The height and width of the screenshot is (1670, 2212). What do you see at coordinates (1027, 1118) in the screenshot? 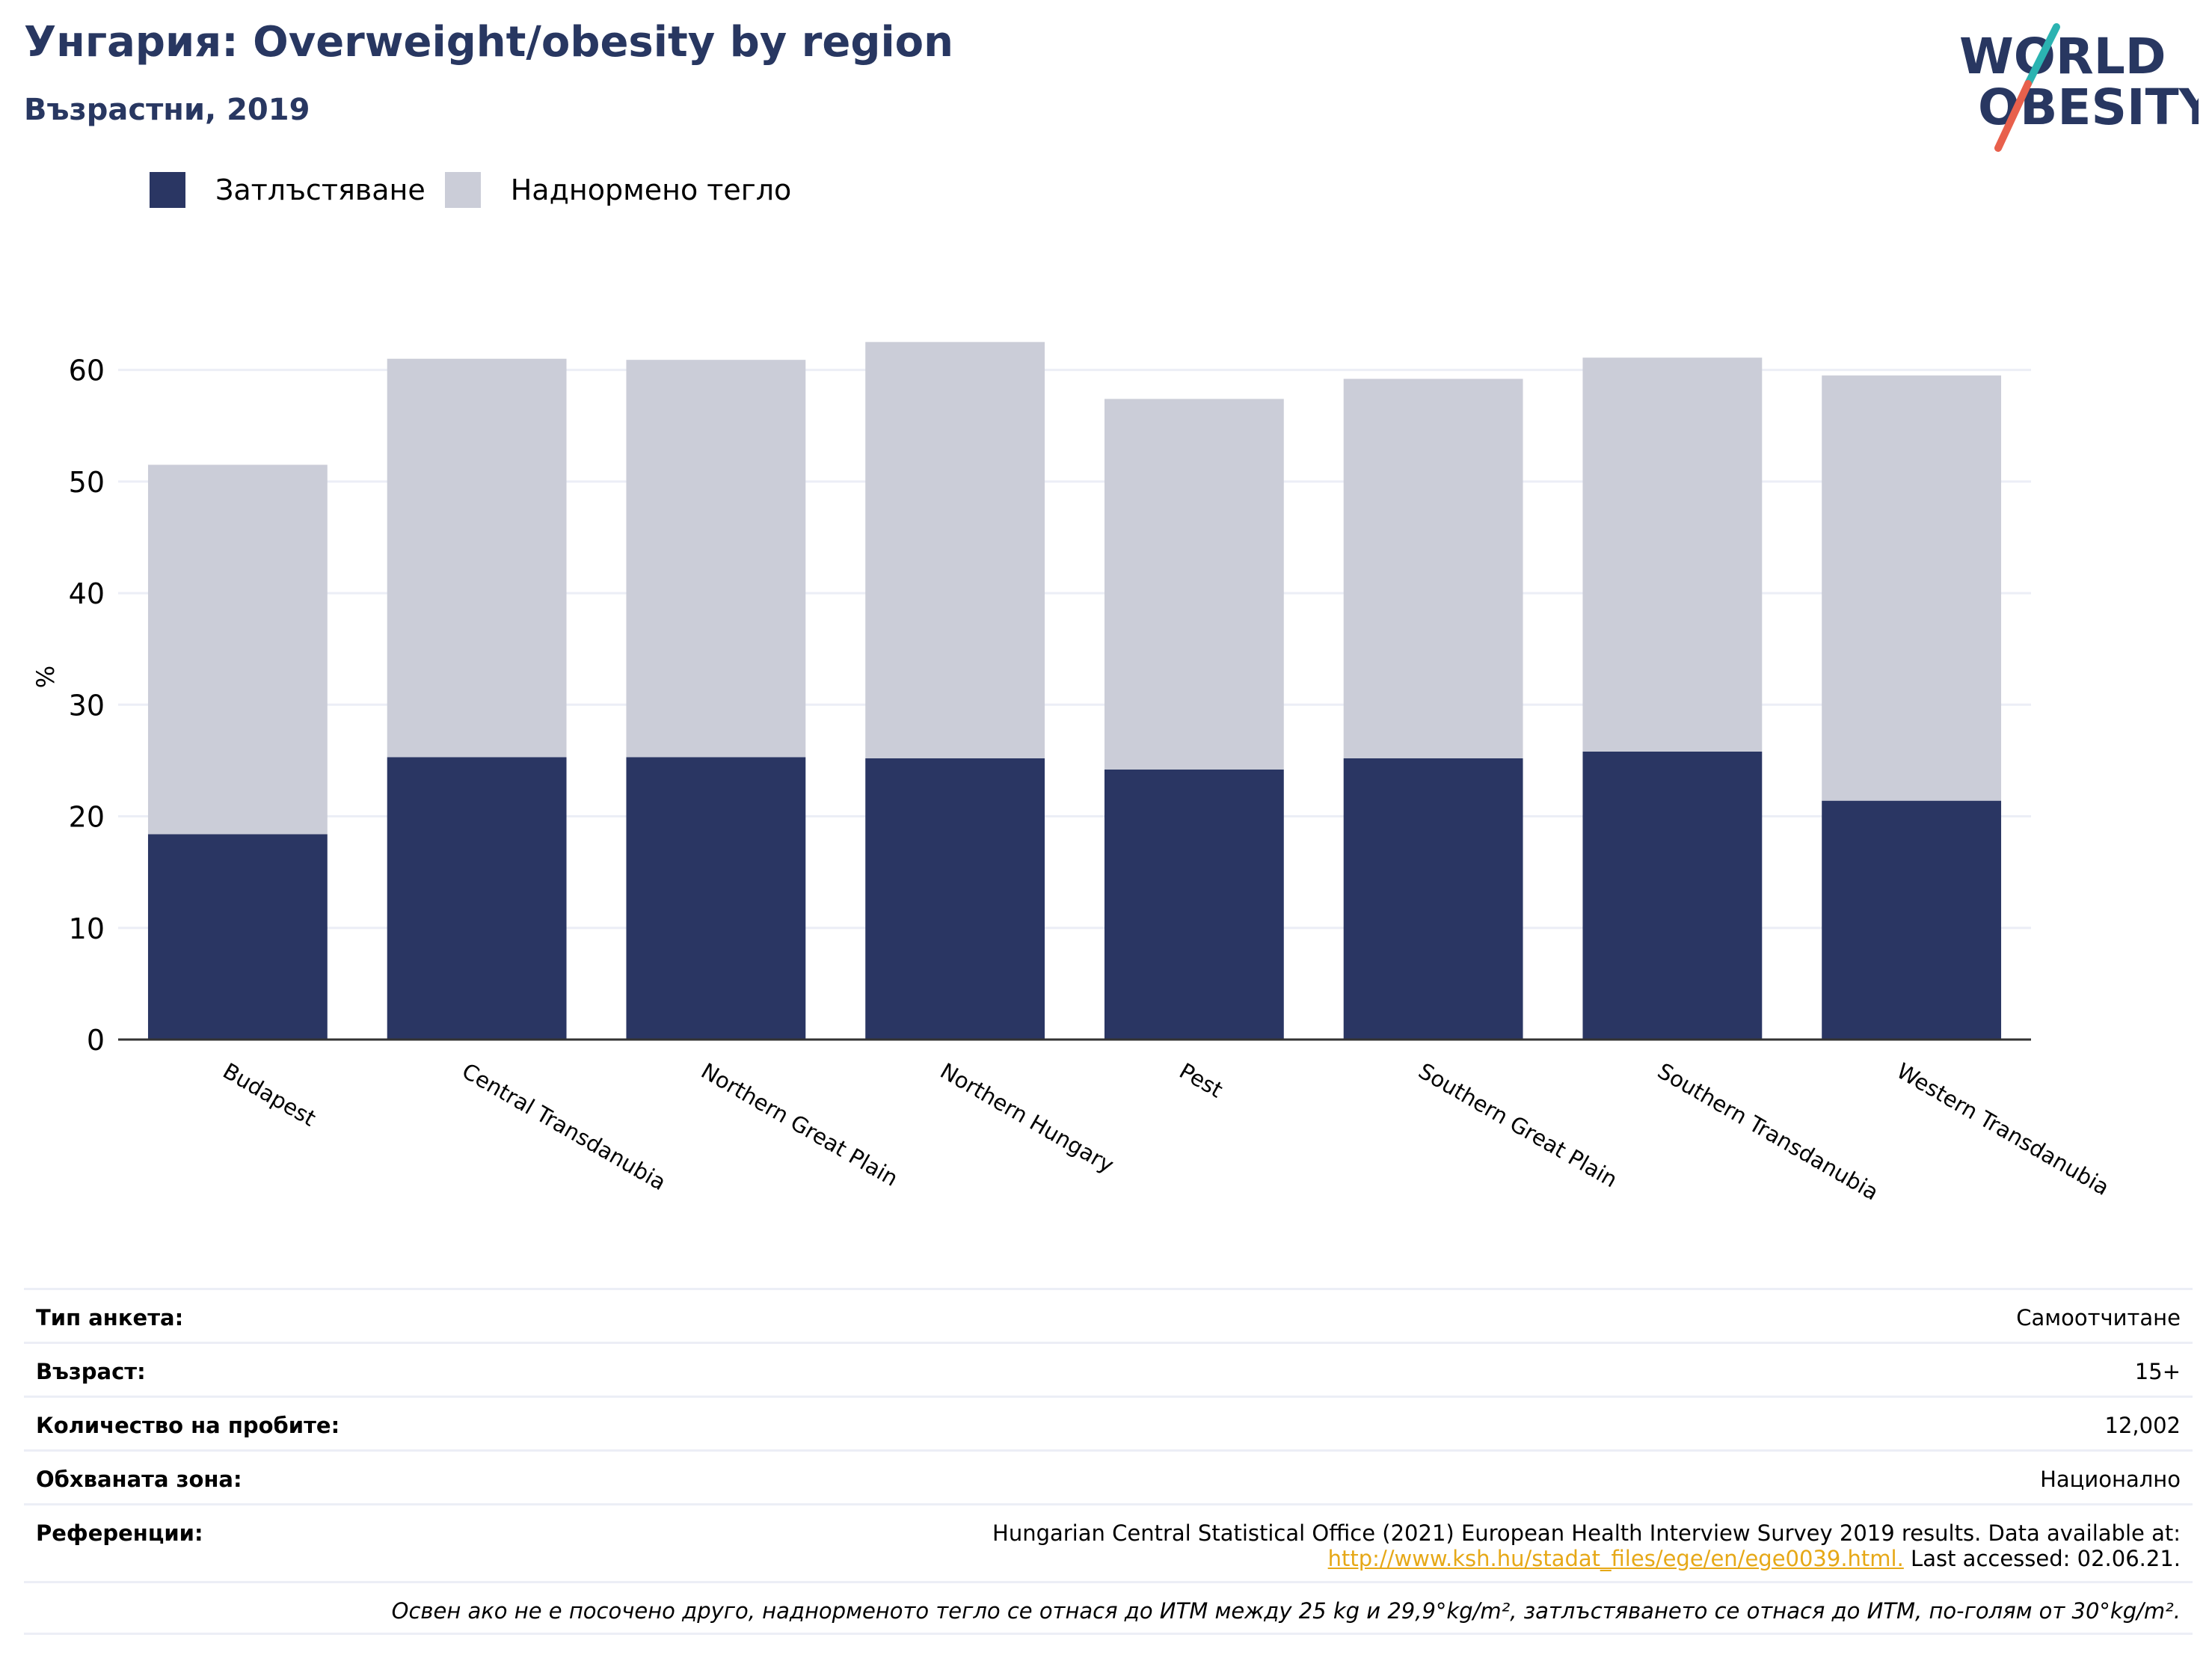
I see `x-tick-label: Northern Hungary` at bounding box center [1027, 1118].